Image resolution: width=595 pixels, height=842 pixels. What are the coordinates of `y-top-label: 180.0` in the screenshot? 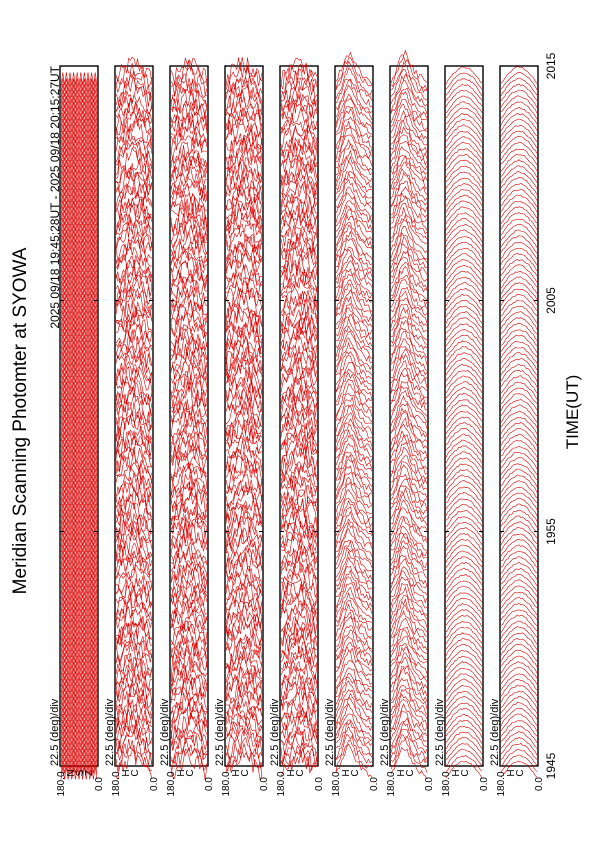 It's located at (171, 783).